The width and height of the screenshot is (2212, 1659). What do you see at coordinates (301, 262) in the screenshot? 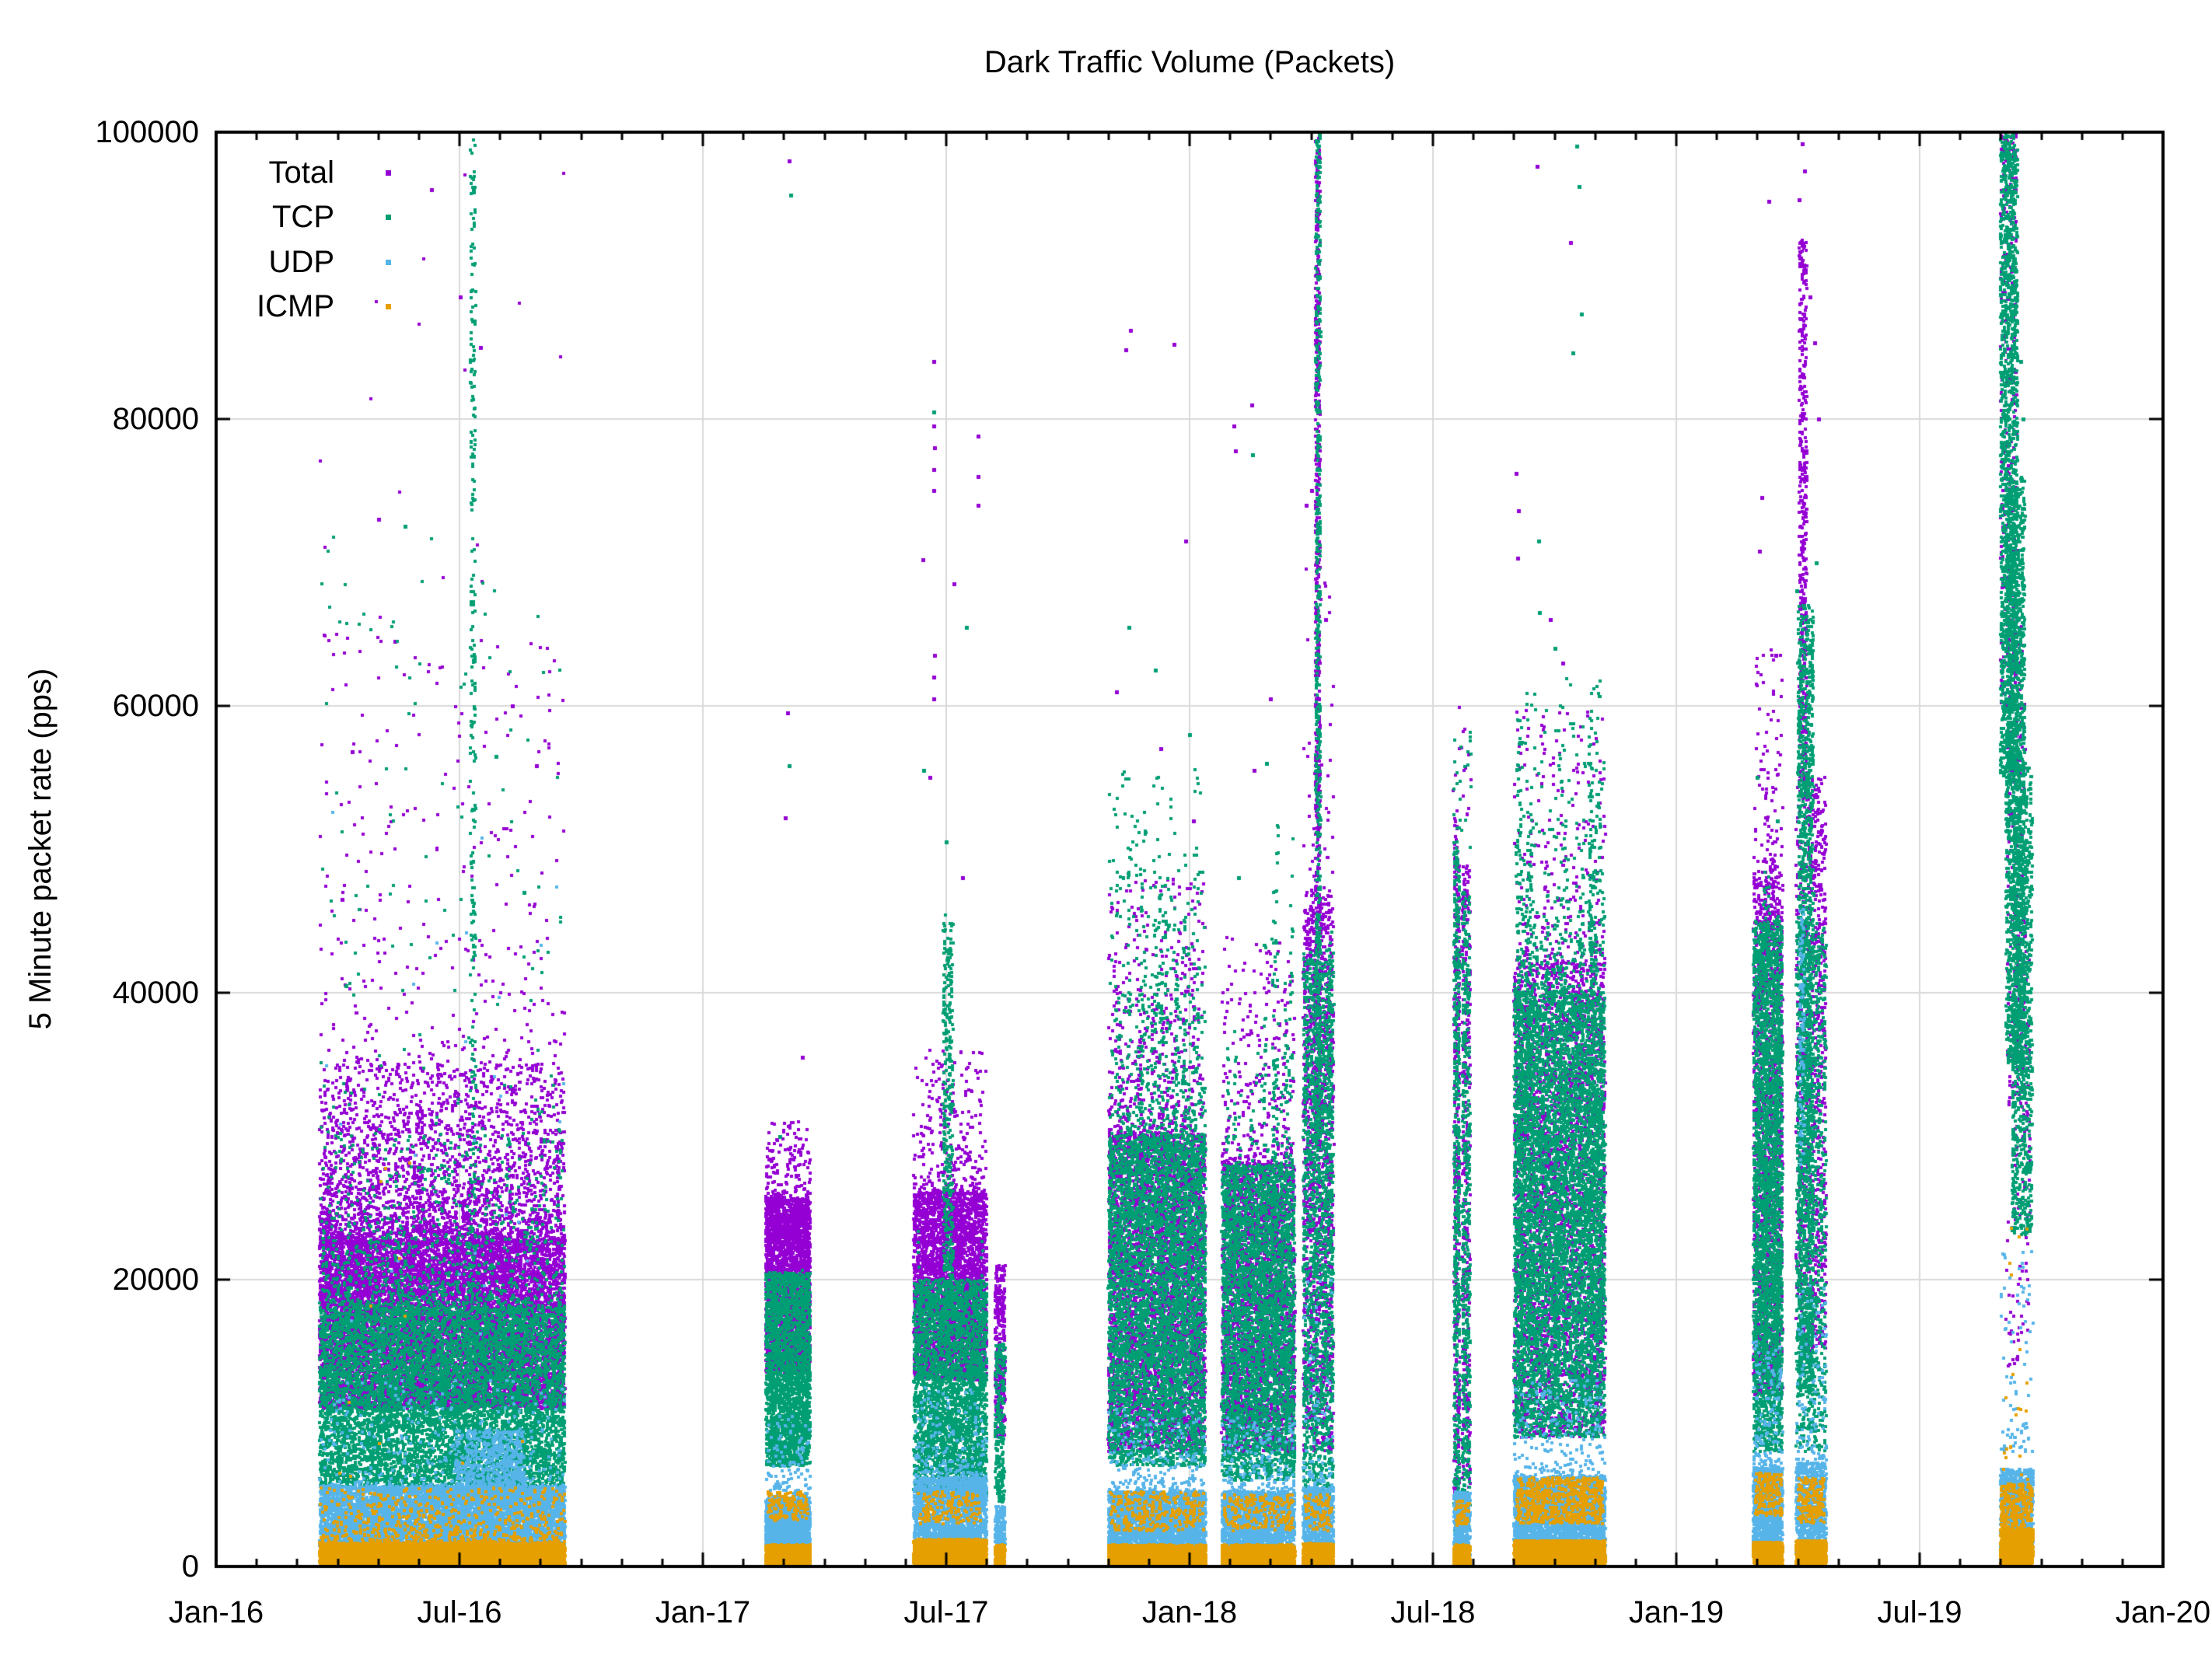
I see `legend-label-udp: UDP` at bounding box center [301, 262].